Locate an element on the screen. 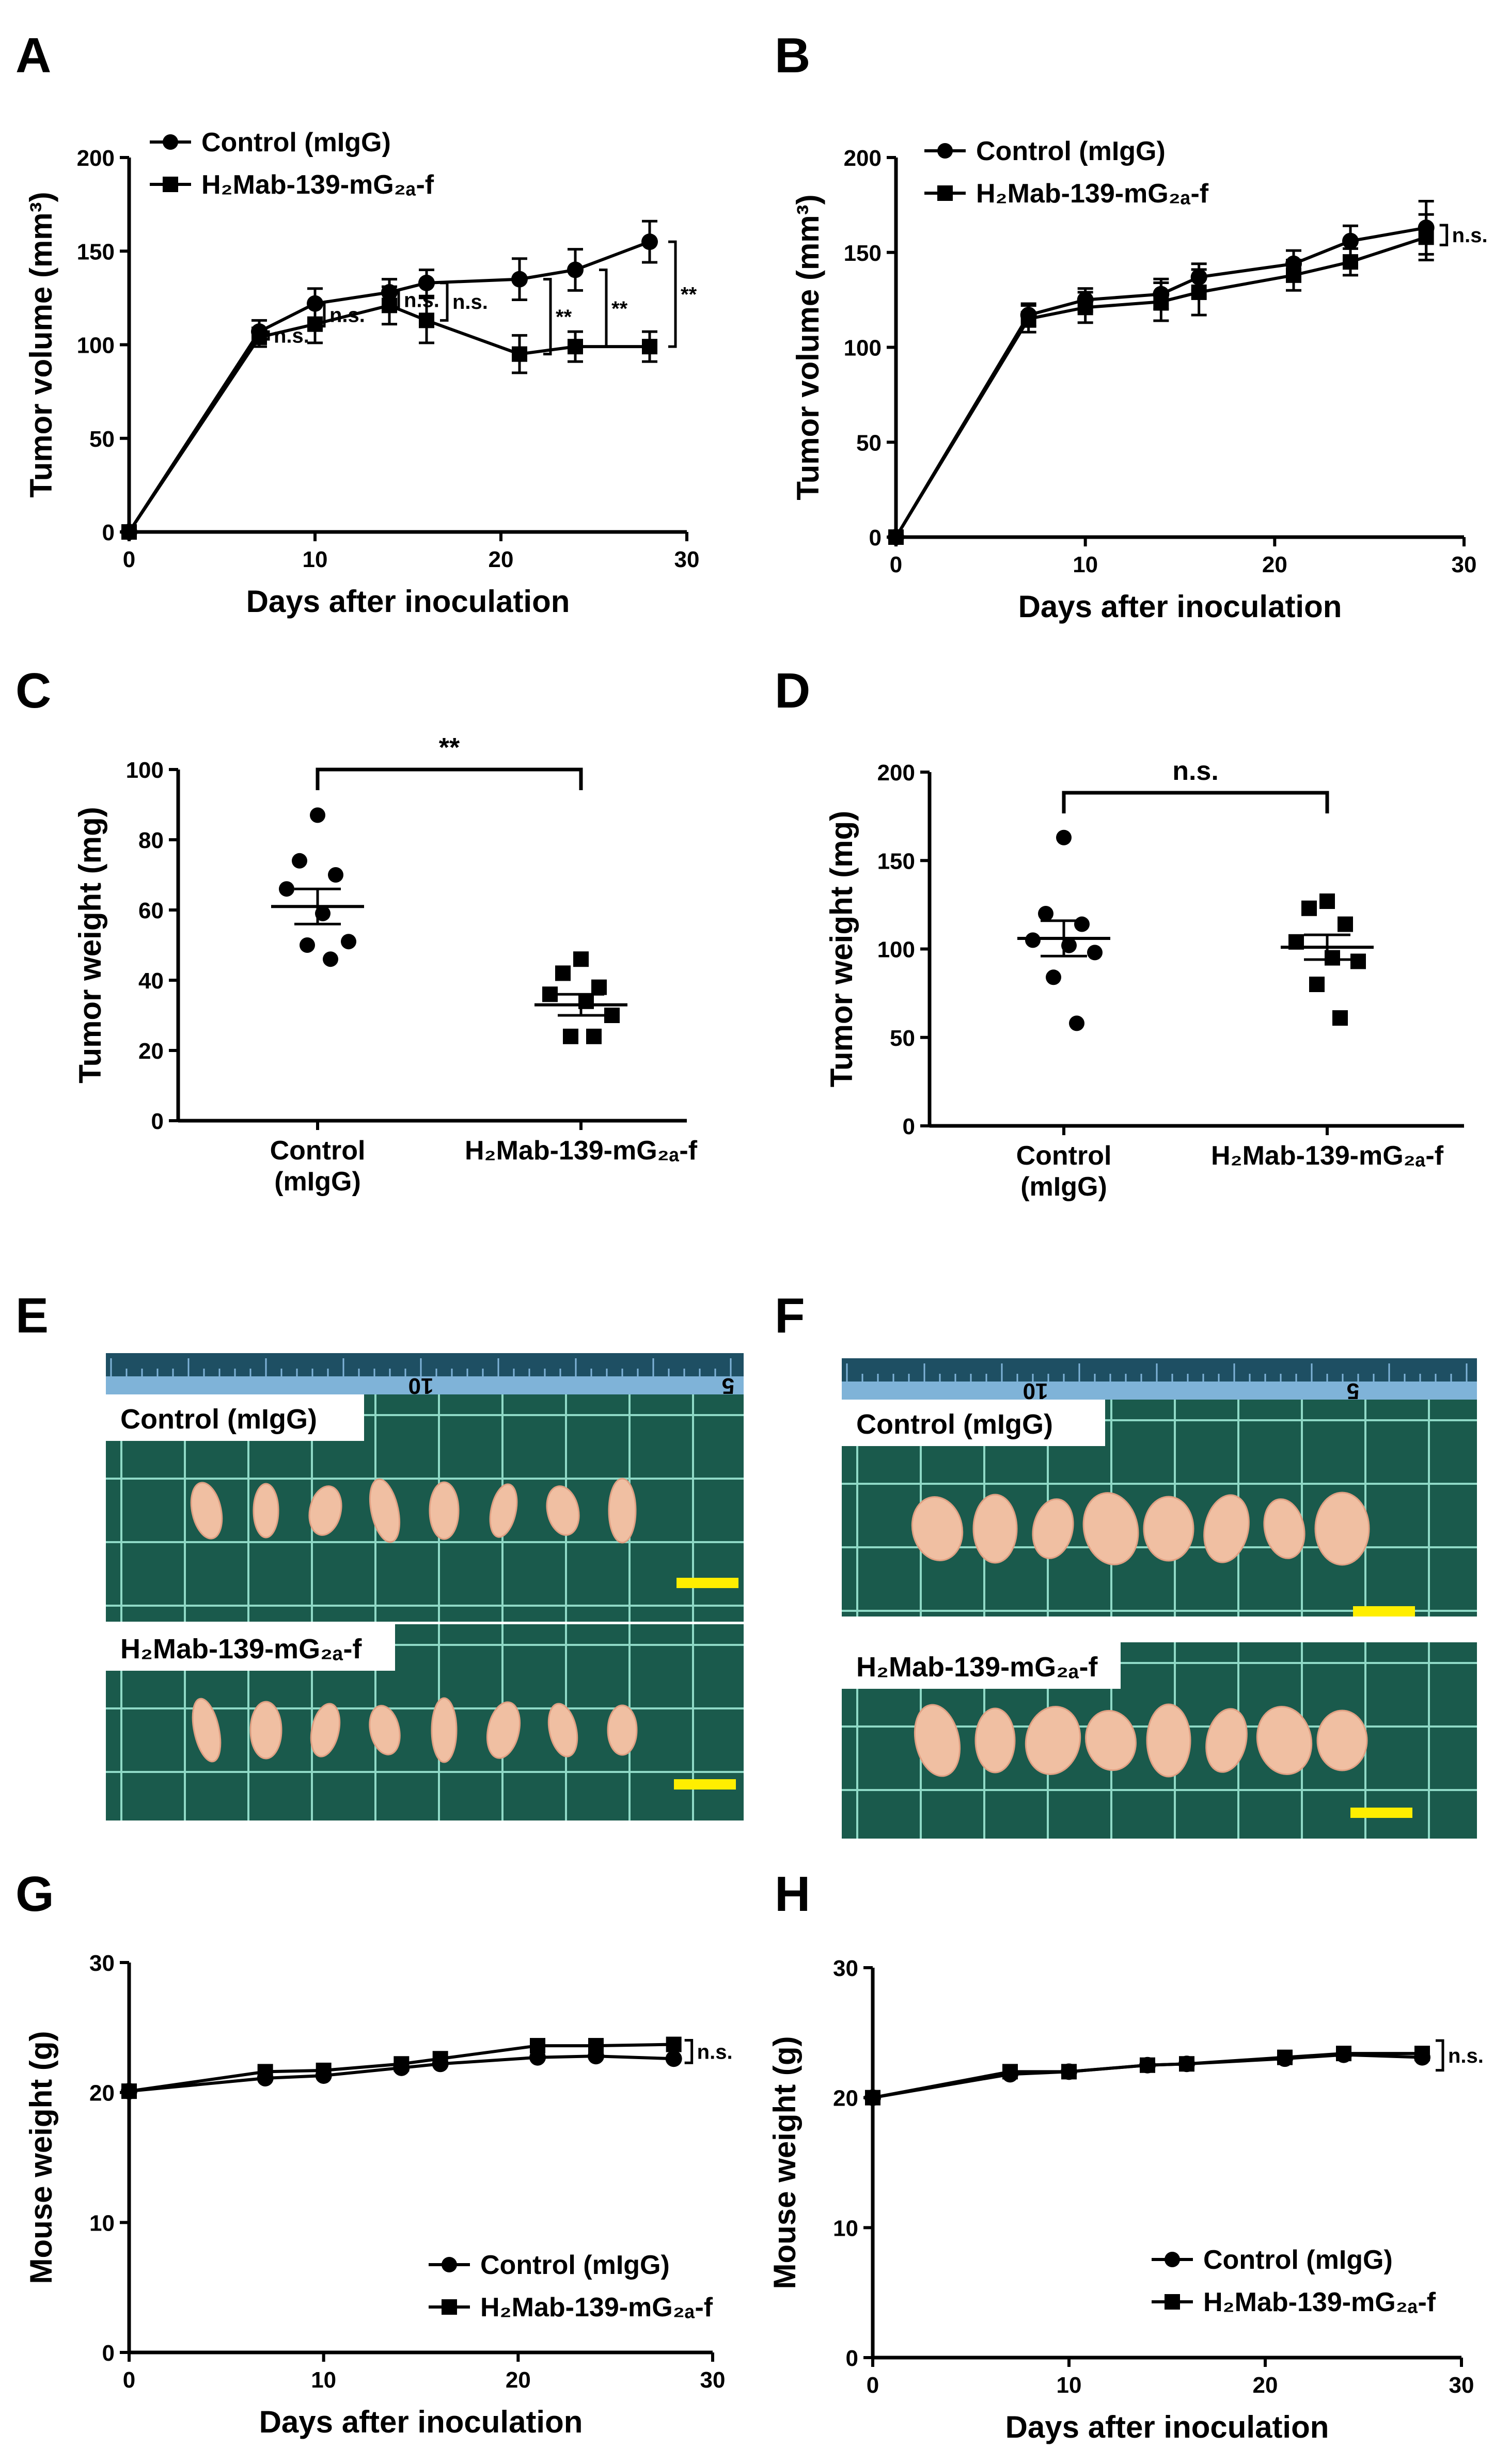  scale-bar is located at coordinates (1381, 1813).